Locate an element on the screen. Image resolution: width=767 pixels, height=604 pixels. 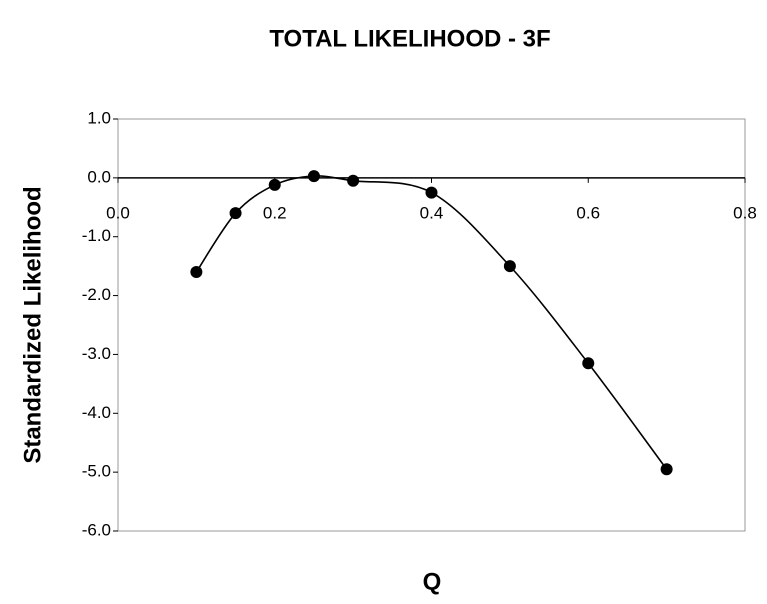
y-tick-label: -5.0 is located at coordinates (96, 471).